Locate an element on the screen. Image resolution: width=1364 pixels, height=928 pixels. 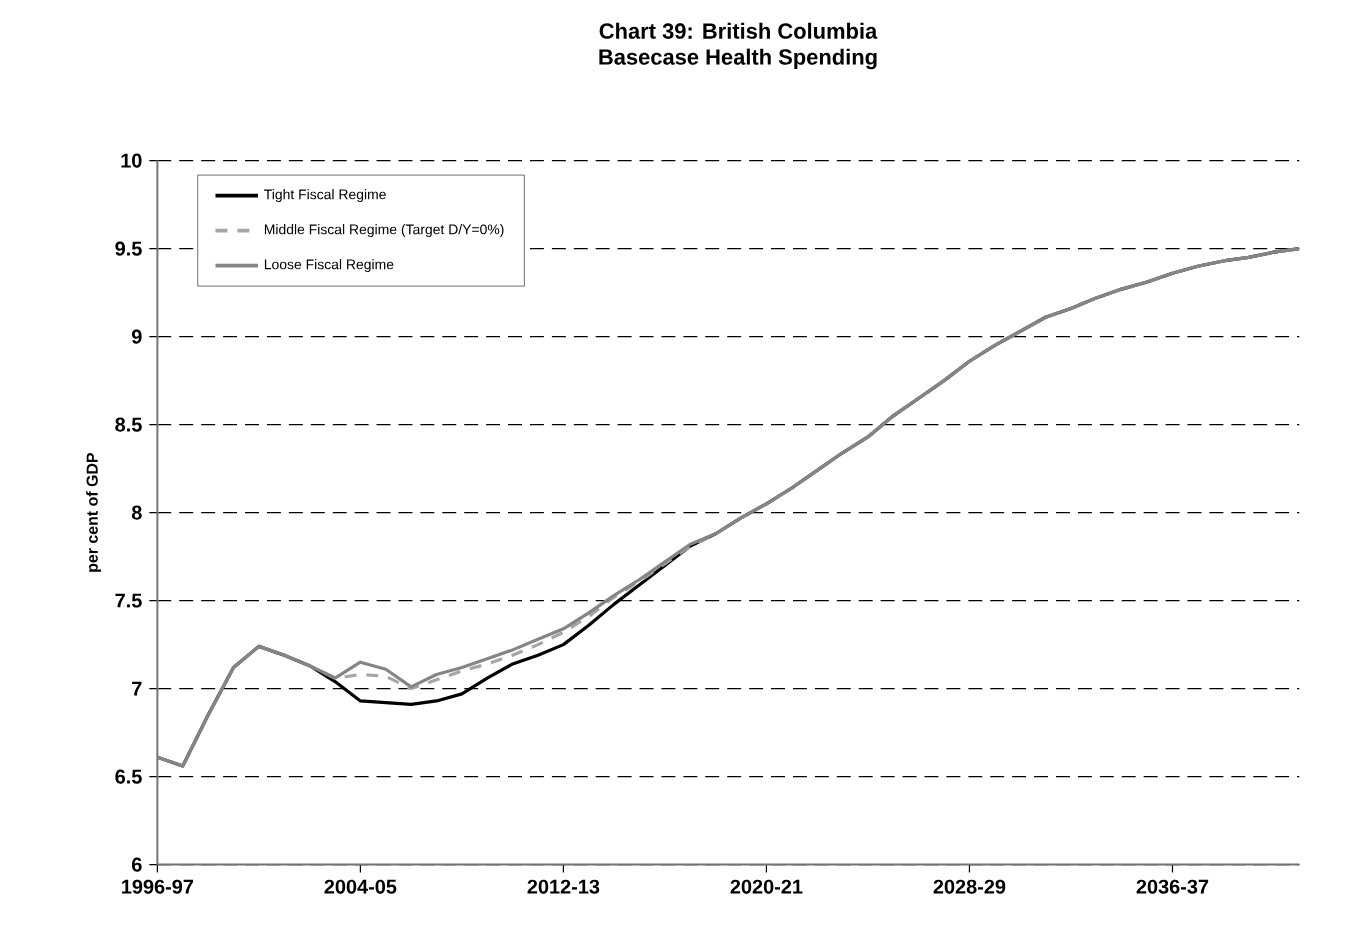
y-tick-label: 9.5 is located at coordinates (128, 248).